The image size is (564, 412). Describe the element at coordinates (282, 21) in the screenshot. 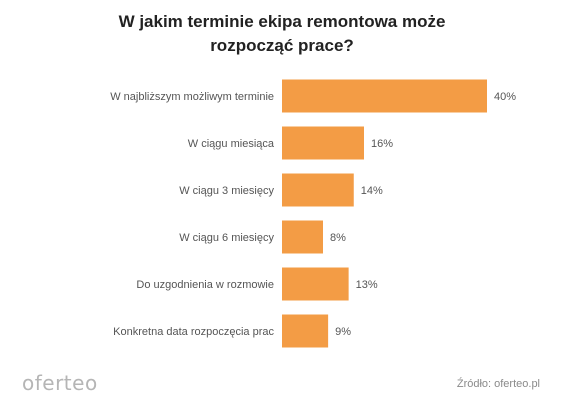

I see `chart-title-line-1: W jakim terminie ekipa remontowa może` at that location.